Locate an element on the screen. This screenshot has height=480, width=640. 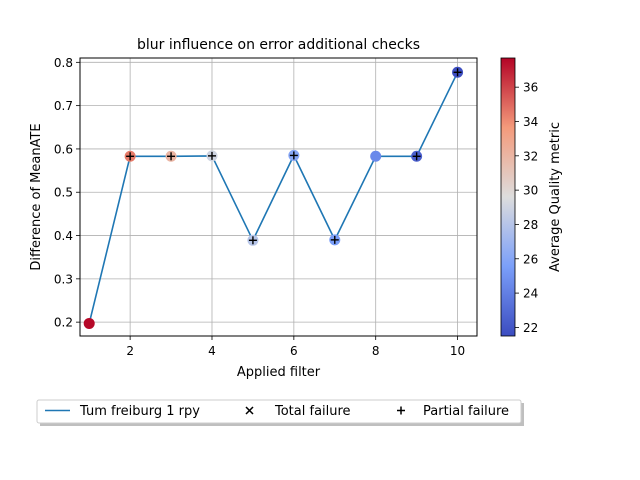
y-axis-label: Difference of MeanATE is located at coordinates (36, 196).